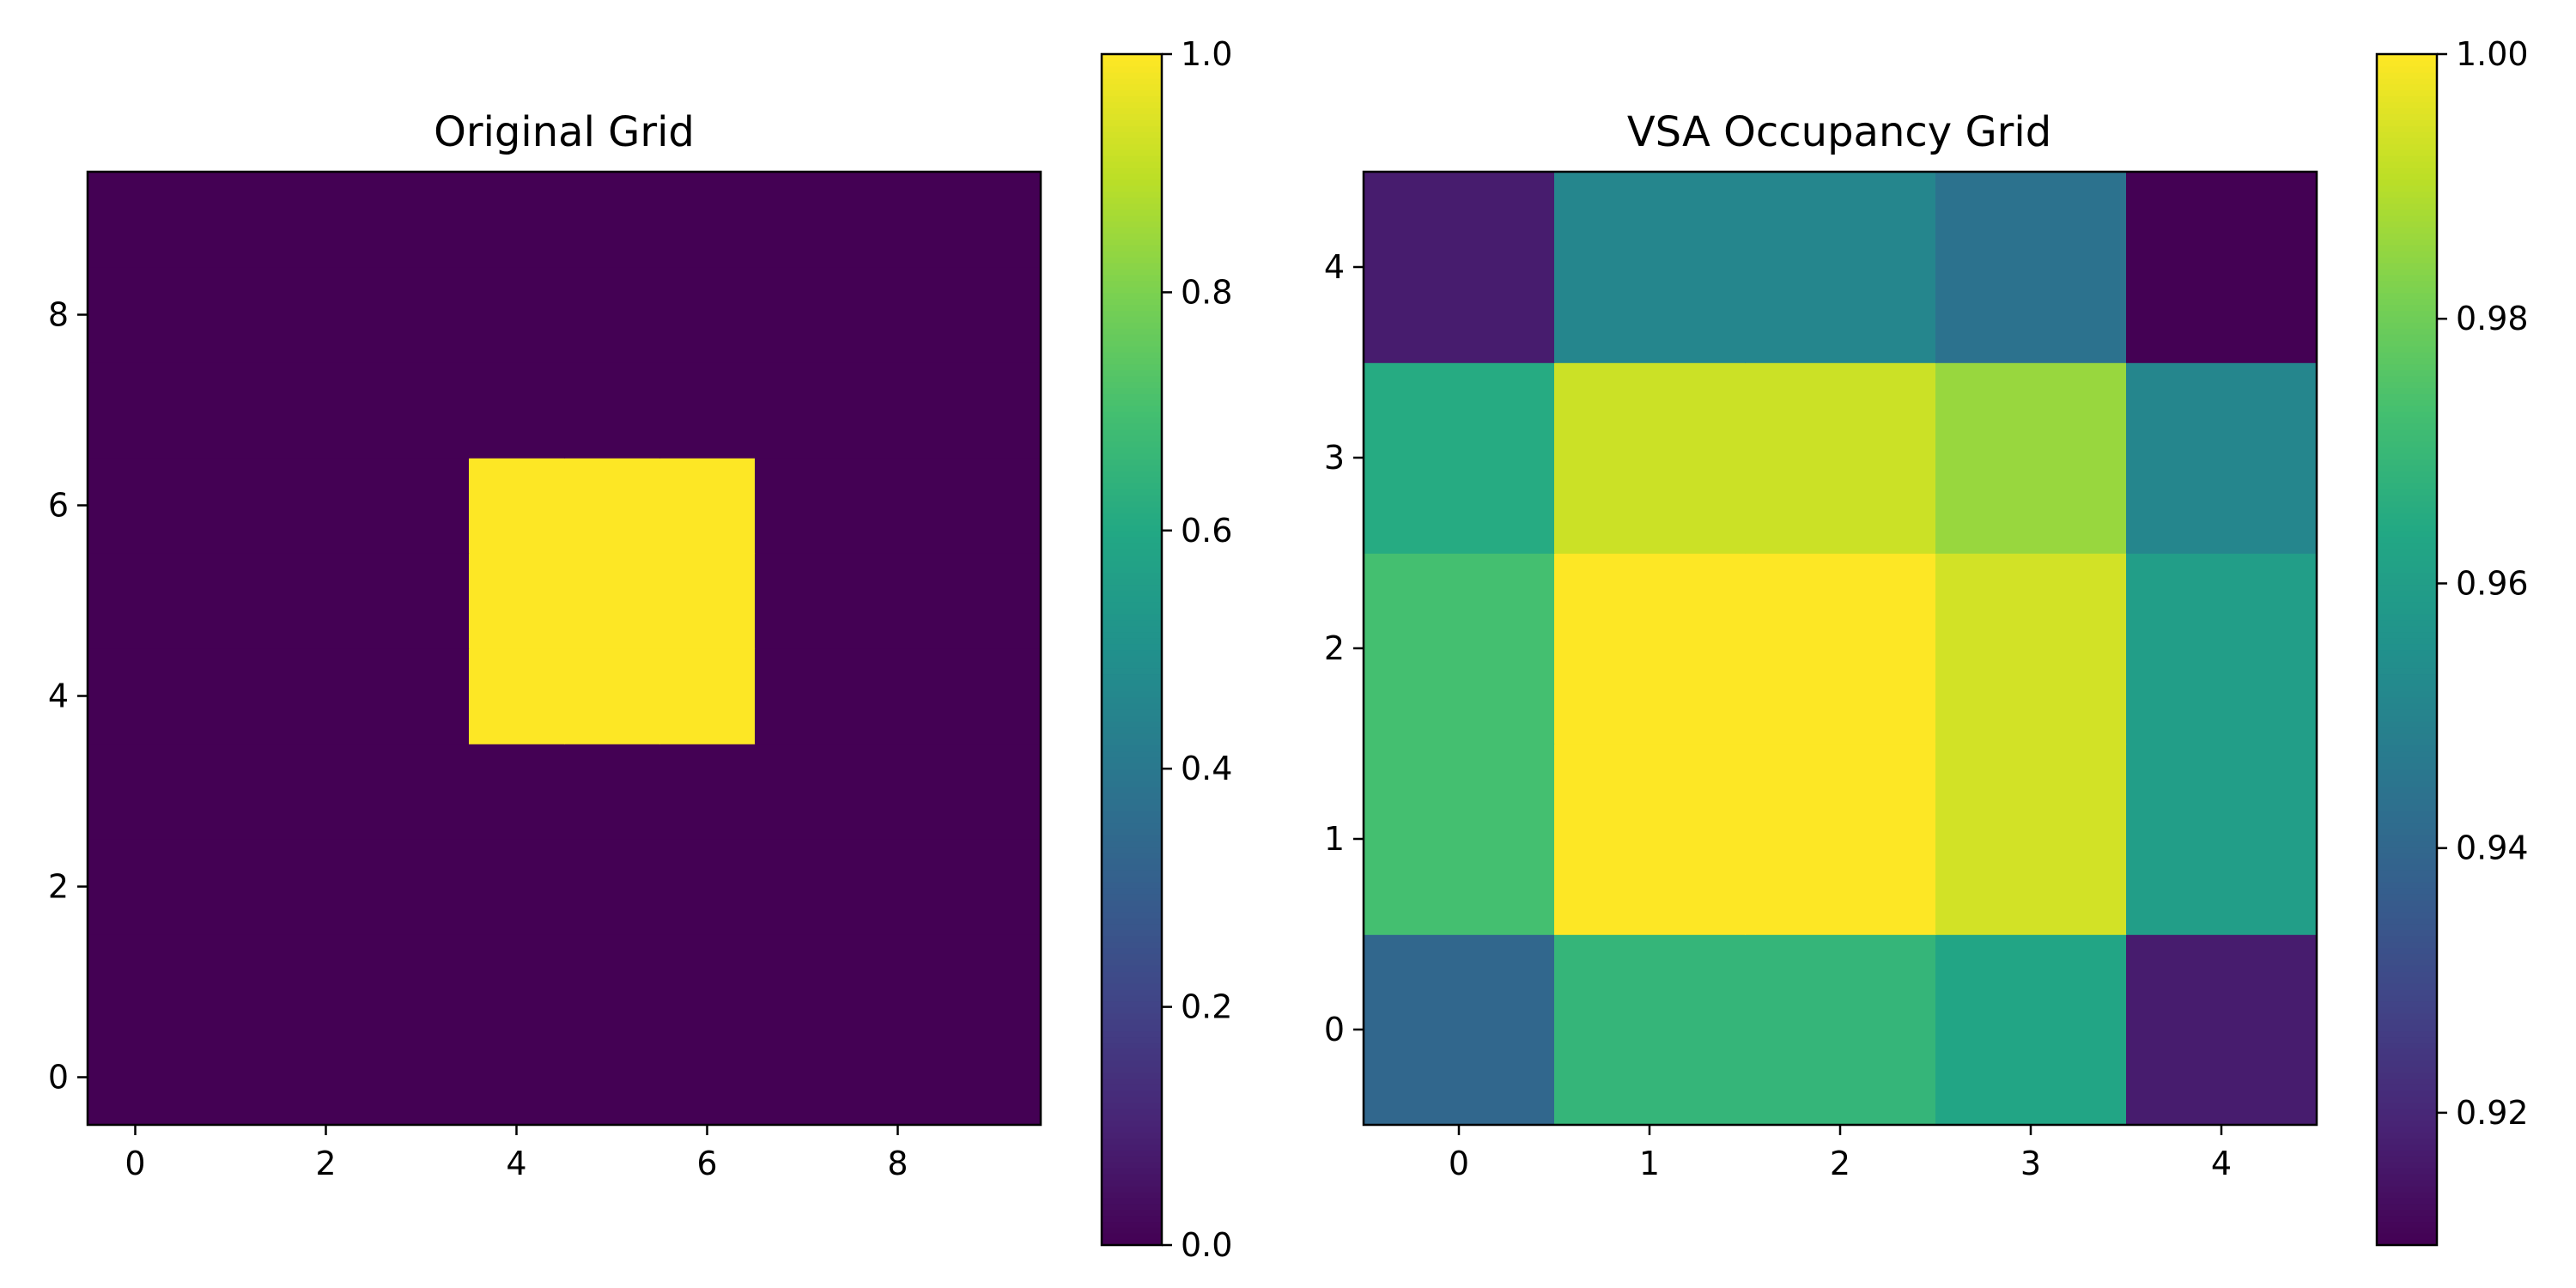 The image size is (2576, 1288). Describe the element at coordinates (68, 696) in the screenshot. I see `y-axis: 0 2 4 6 8` at that location.